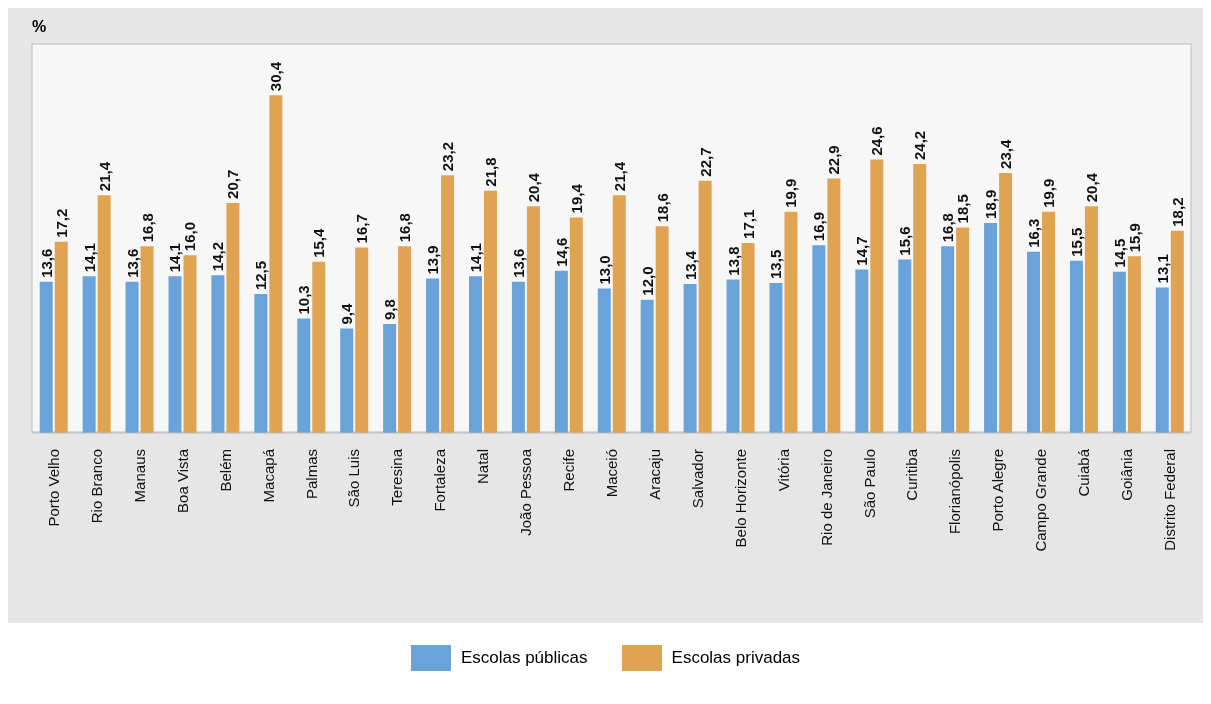  I want to click on x-tick-label: Palmas, so click(311, 474).